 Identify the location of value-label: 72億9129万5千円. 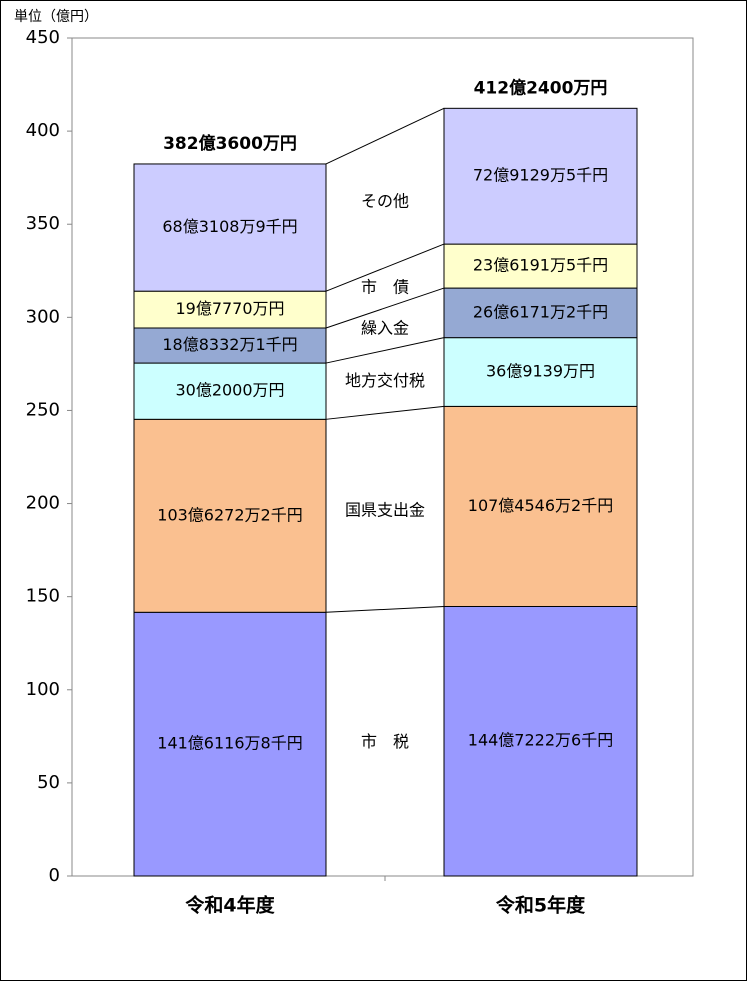
(540, 175).